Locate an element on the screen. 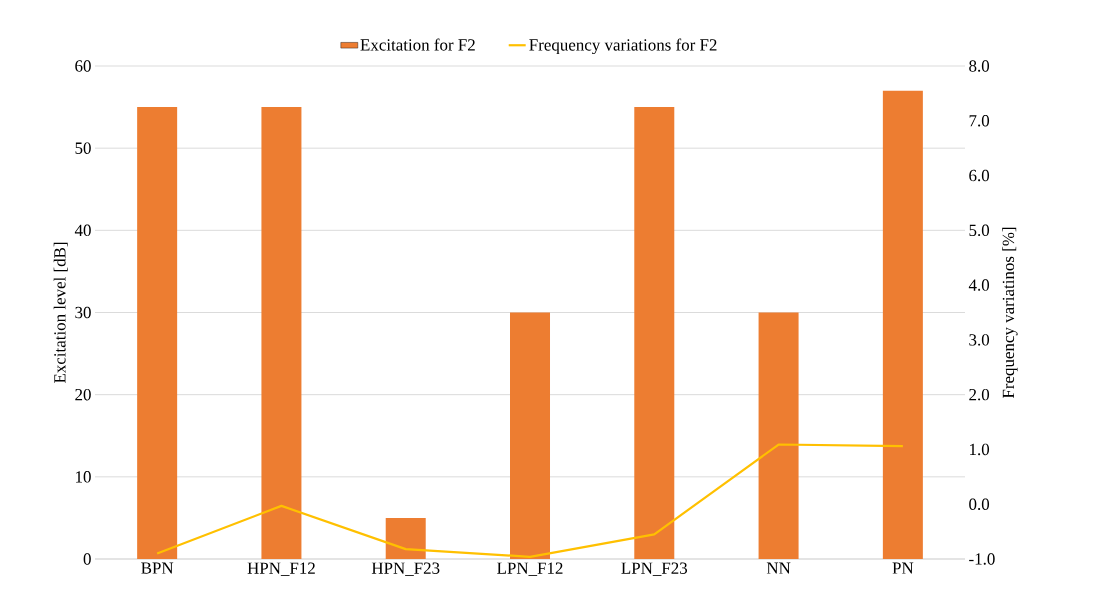 The height and width of the screenshot is (609, 1093). y2-tick-label: 2.0 is located at coordinates (979, 394).